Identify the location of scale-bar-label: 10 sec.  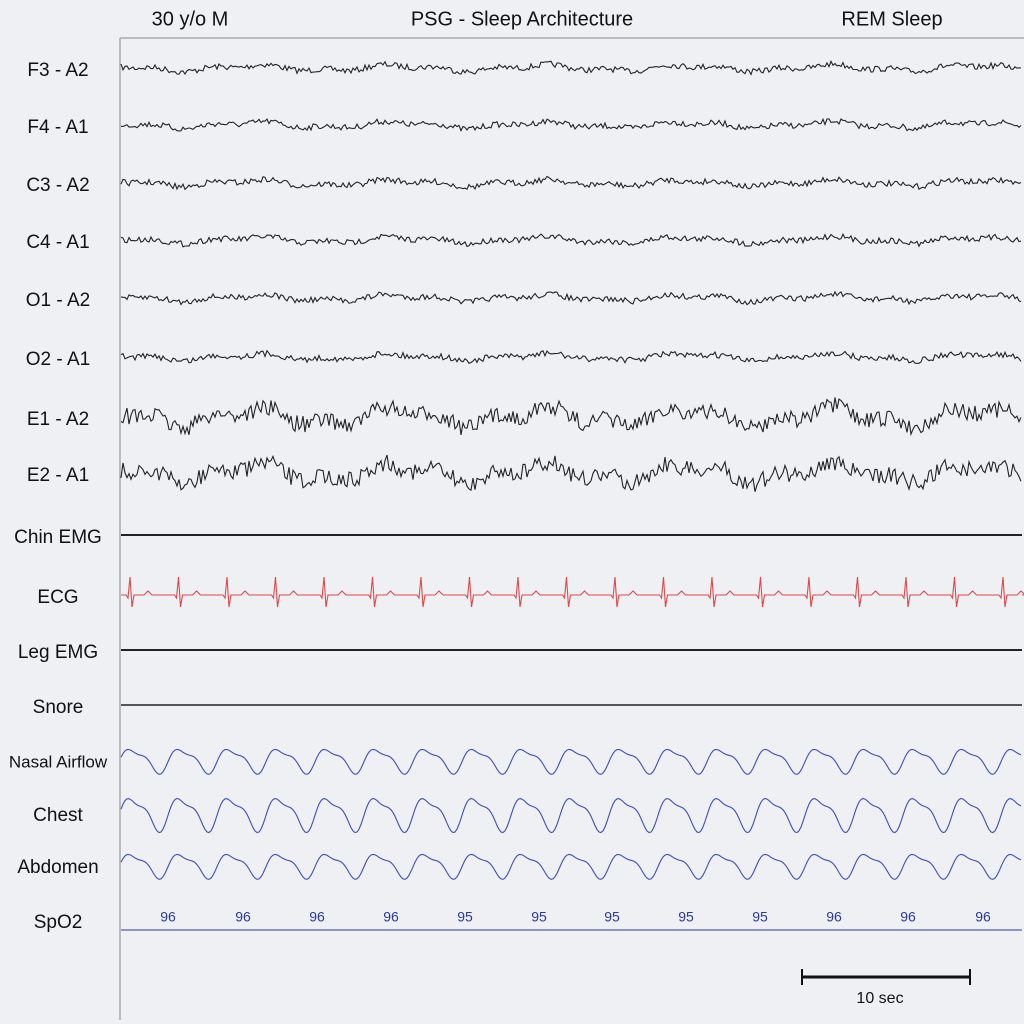
(879, 998).